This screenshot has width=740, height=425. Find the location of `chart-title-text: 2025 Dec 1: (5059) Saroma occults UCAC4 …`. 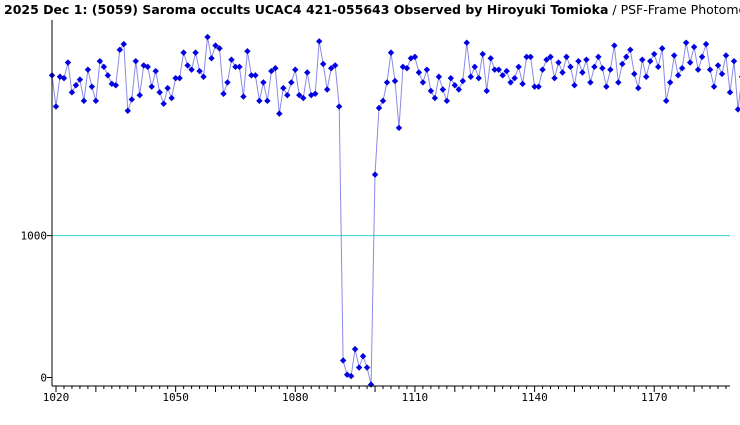

chart-title-text: 2025 Dec 1: (5059) Saroma occults UCAC4 … is located at coordinates (306, 9).